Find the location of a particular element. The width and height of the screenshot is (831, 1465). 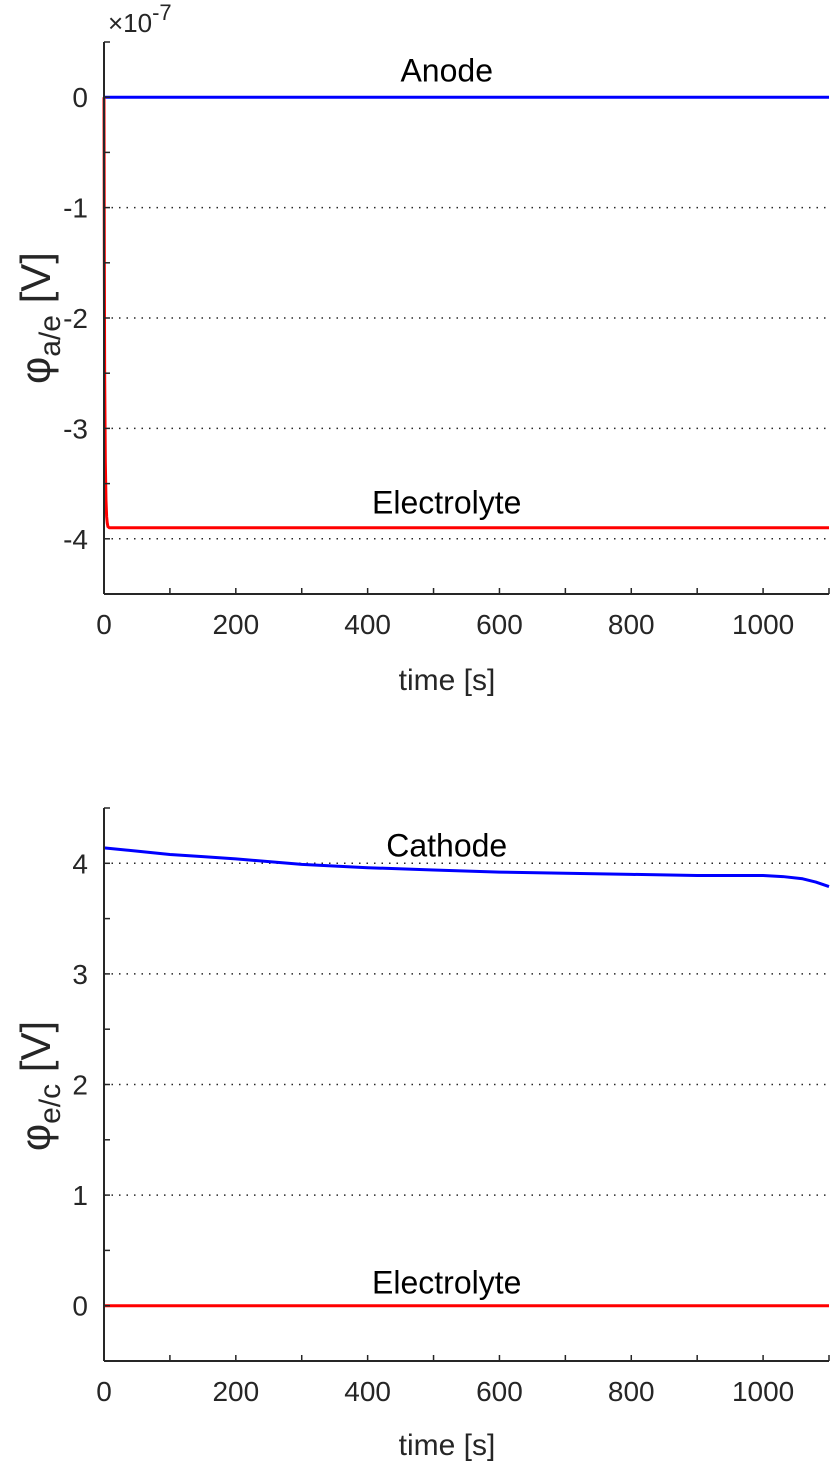

y-tick-label: 3 is located at coordinates (80, 974).